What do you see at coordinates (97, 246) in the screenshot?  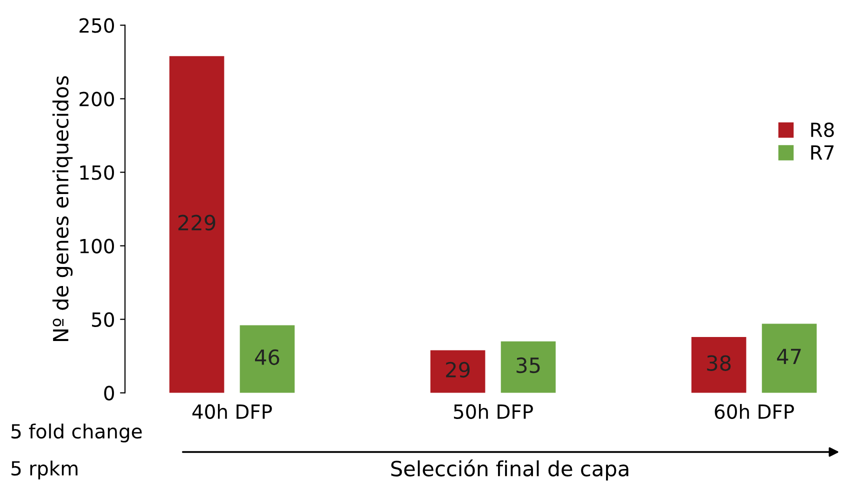 I see `y-tick-label: 100` at bounding box center [97, 246].